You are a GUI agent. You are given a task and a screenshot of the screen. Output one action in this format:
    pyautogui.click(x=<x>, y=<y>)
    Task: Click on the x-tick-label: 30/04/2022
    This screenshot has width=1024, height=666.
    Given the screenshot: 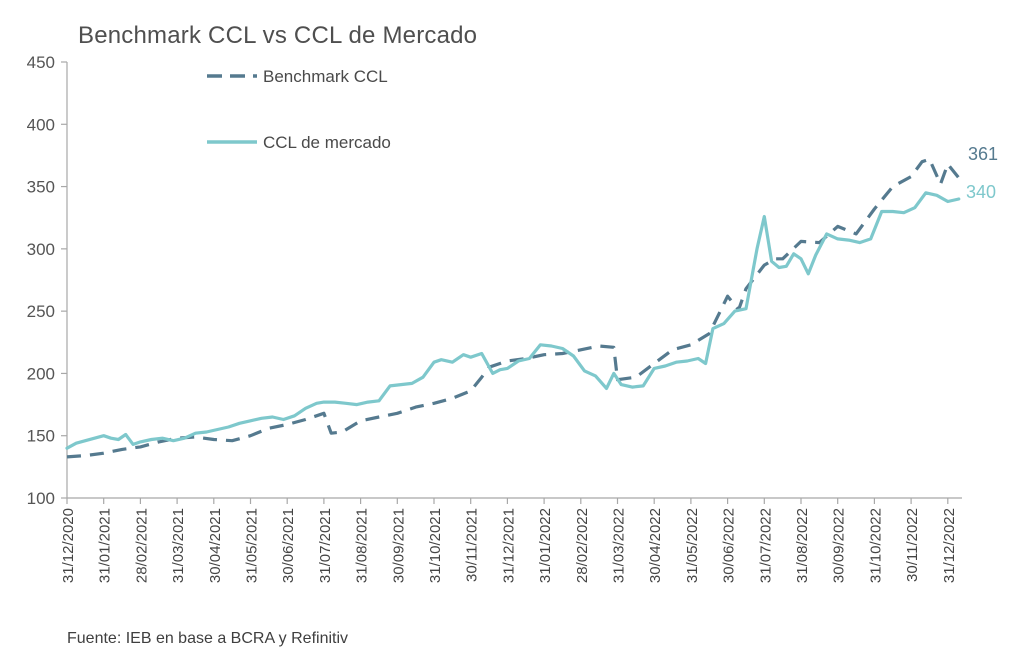 What is the action you would take?
    pyautogui.click(x=655, y=545)
    